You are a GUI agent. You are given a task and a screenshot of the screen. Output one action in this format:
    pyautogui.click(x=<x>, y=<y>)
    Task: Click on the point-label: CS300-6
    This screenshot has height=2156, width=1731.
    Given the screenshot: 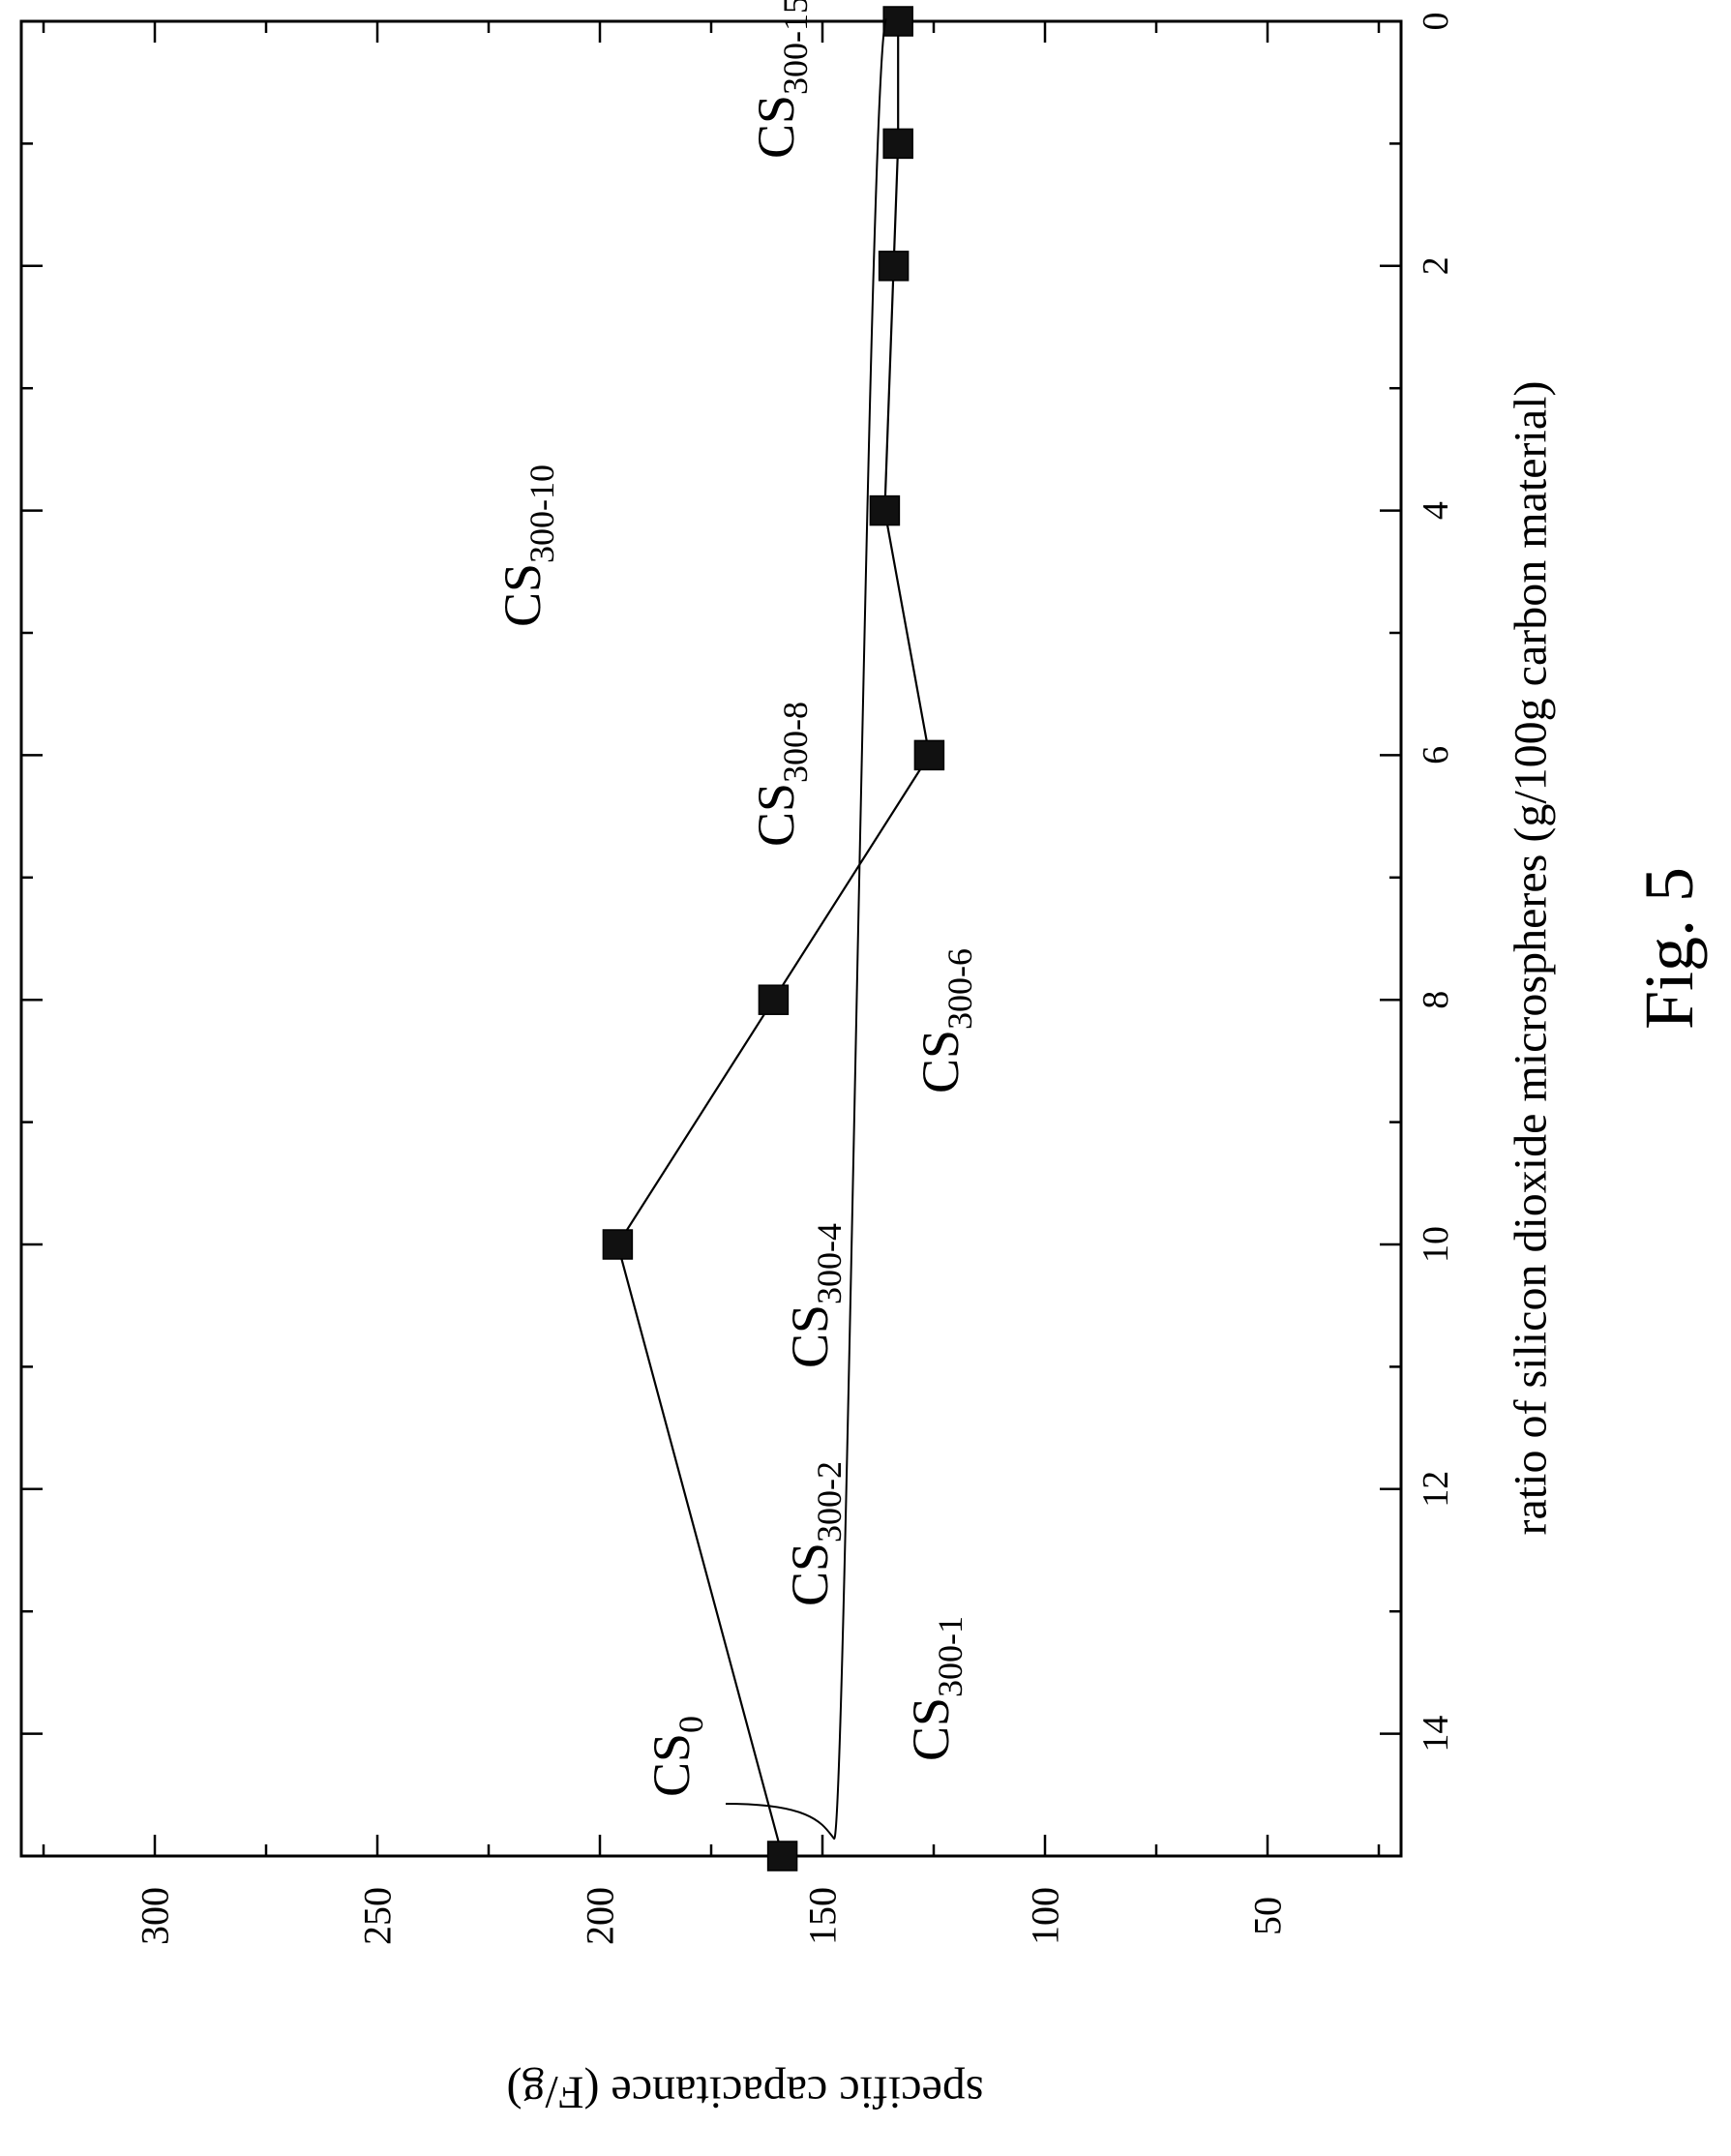 What is the action you would take?
    pyautogui.click(x=945, y=1020)
    